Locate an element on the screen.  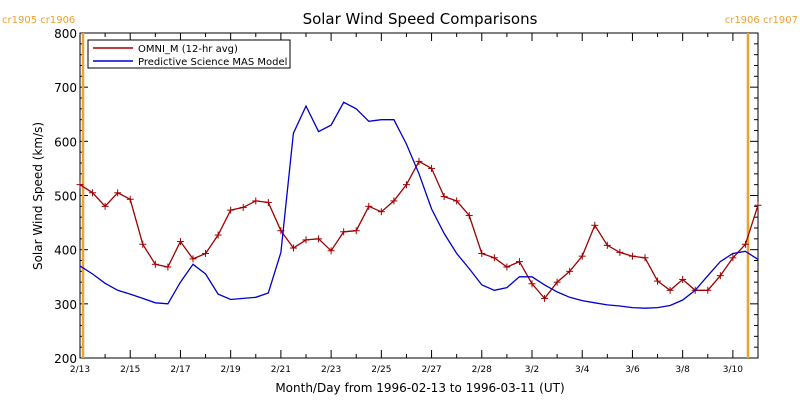
legend-label-omni: OMNI_M (12-hr avg) is located at coordinates (188, 49).